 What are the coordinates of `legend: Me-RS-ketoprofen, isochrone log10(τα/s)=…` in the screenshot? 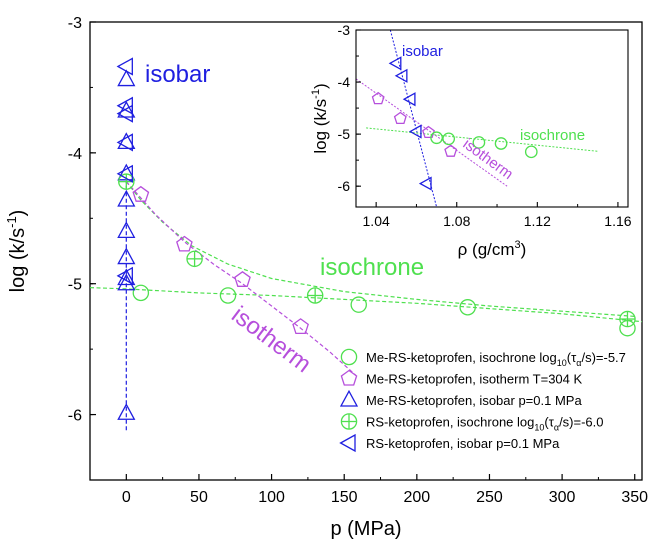 It's located at (482, 400).